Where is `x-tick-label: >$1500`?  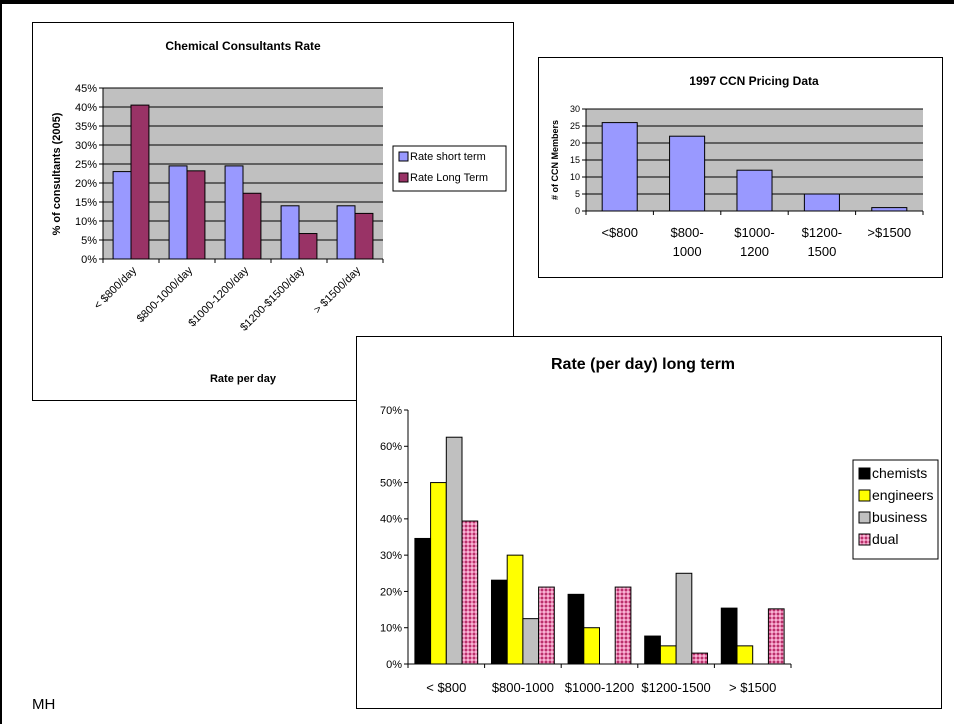 x-tick-label: >$1500 is located at coordinates (889, 232).